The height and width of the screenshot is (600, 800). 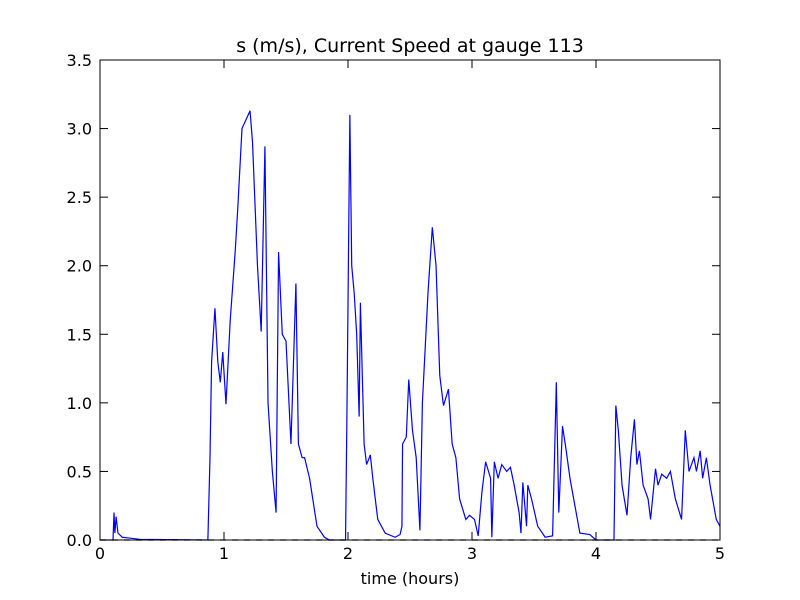 What do you see at coordinates (410, 46) in the screenshot?
I see `chart-title: s (m/s), Current Speed at gauge 113` at bounding box center [410, 46].